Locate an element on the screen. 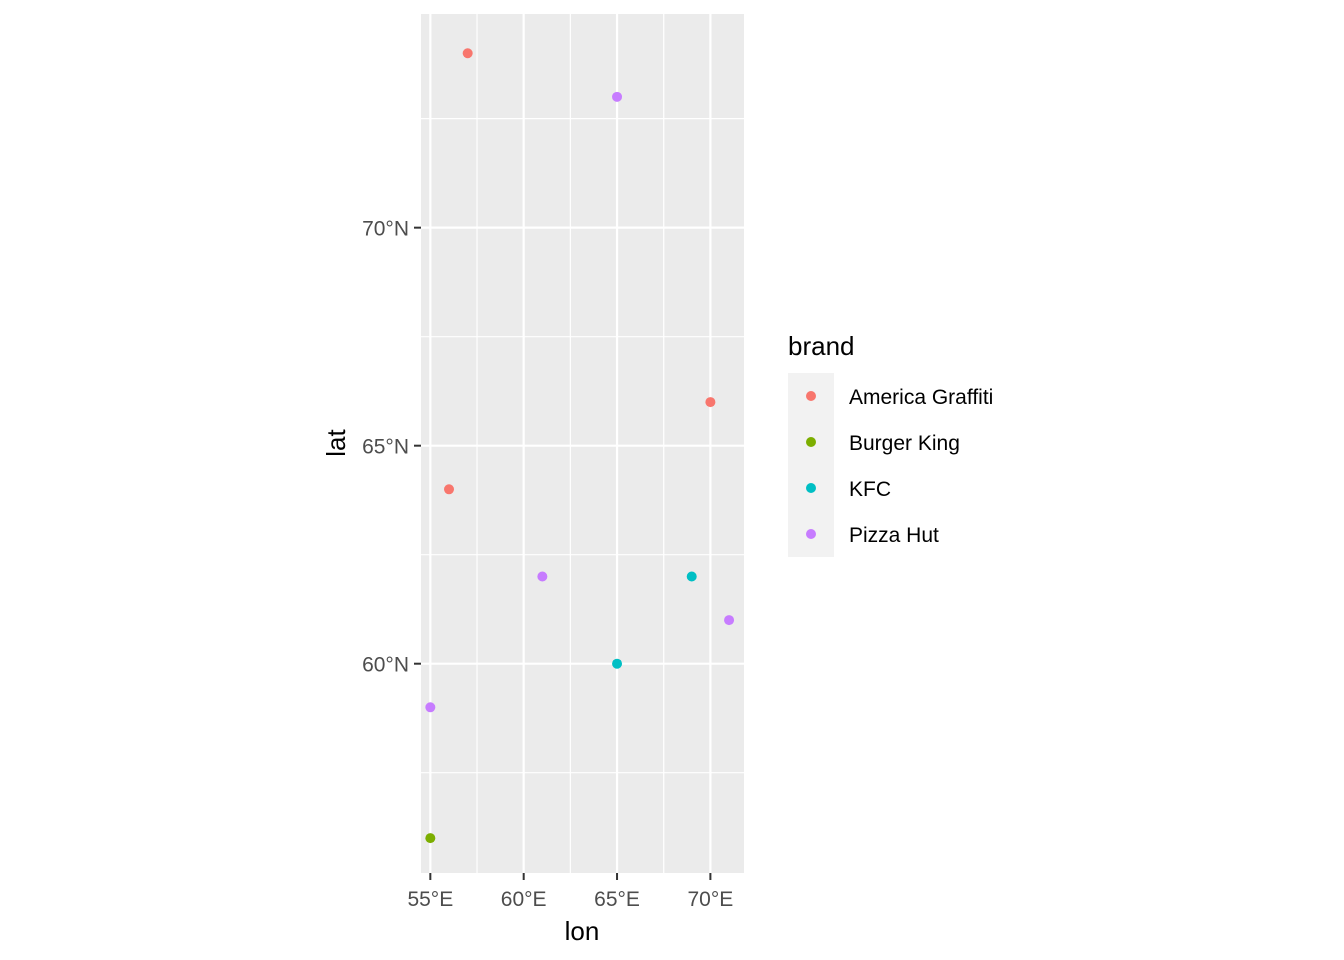  x-tick-label: 60°E is located at coordinates (524, 899).